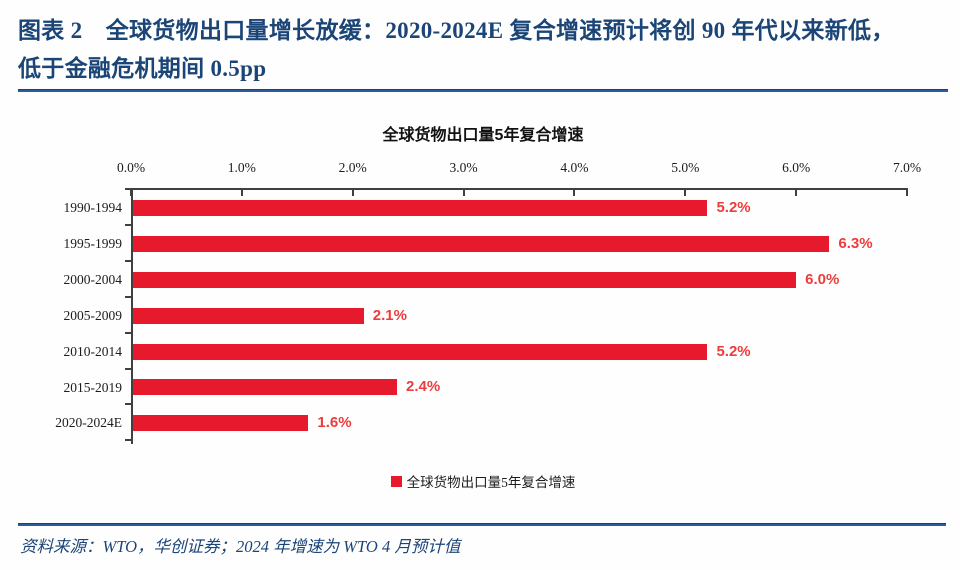 The image size is (960, 570). What do you see at coordinates (389, 315) in the screenshot?
I see `bar-value-label: 2.1%` at bounding box center [389, 315].